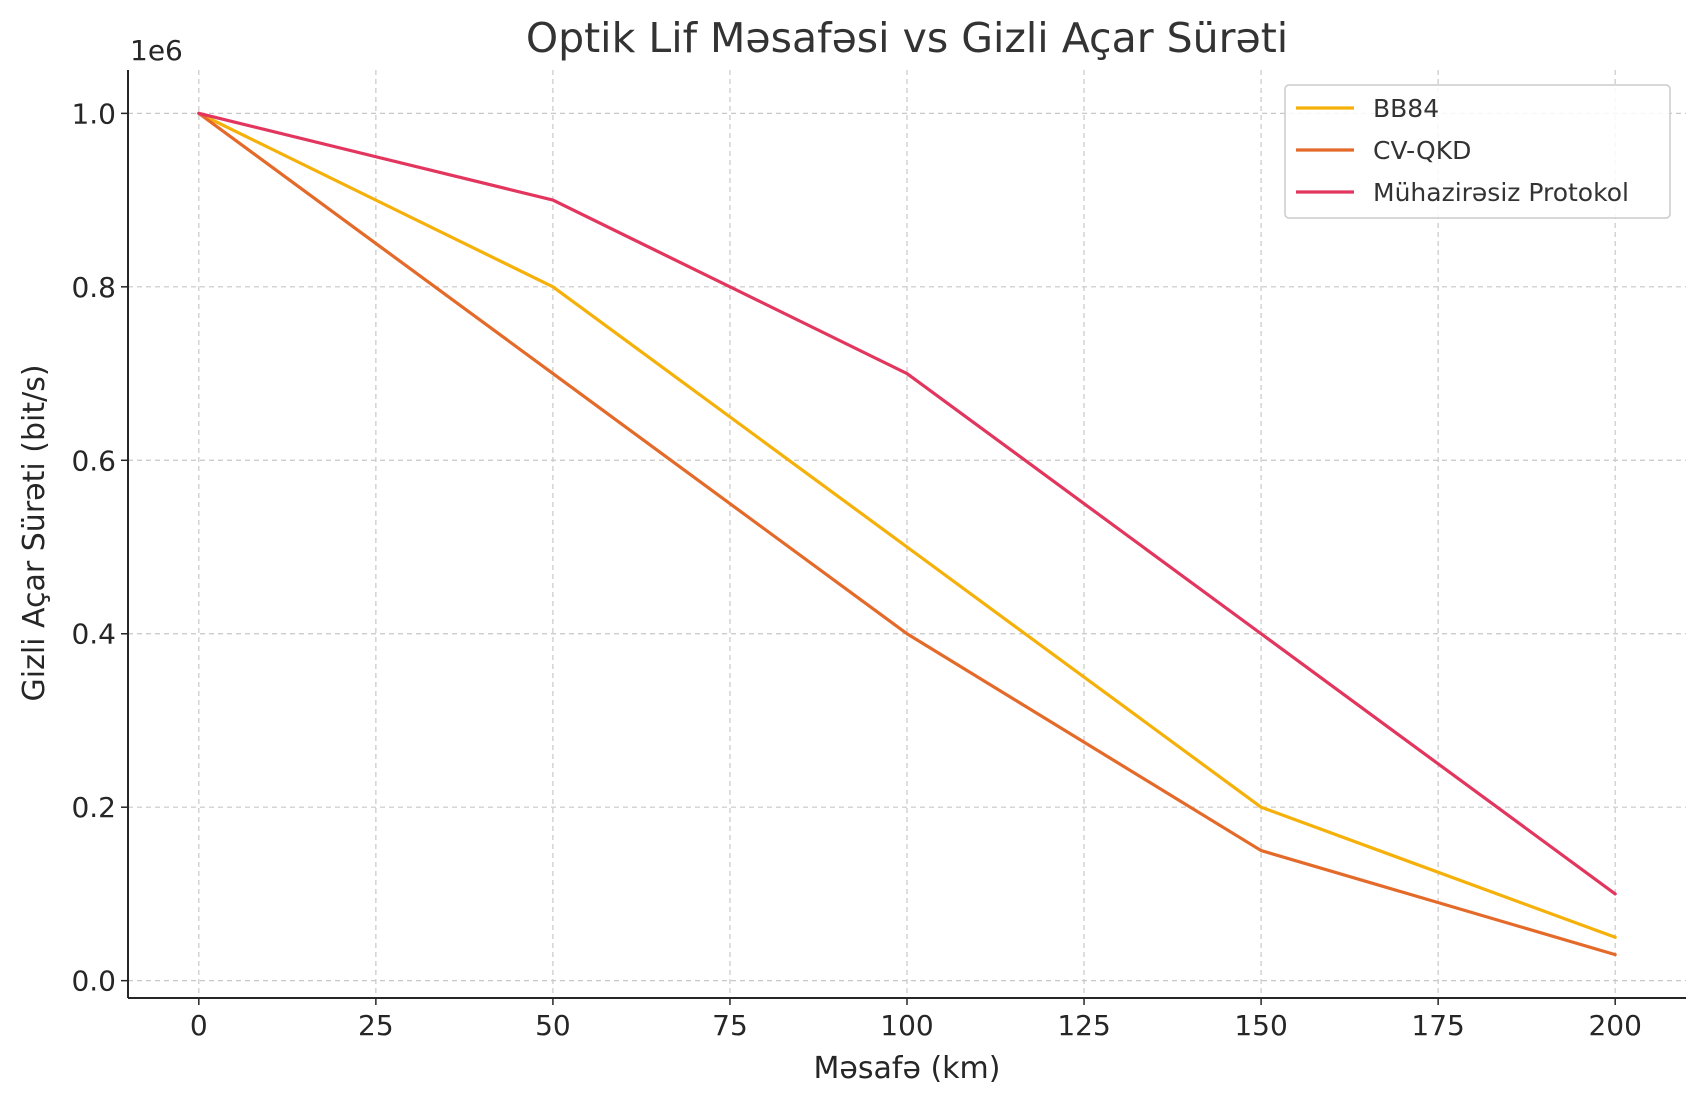  What do you see at coordinates (730, 1025) in the screenshot?
I see `x-tick-label: 75` at bounding box center [730, 1025].